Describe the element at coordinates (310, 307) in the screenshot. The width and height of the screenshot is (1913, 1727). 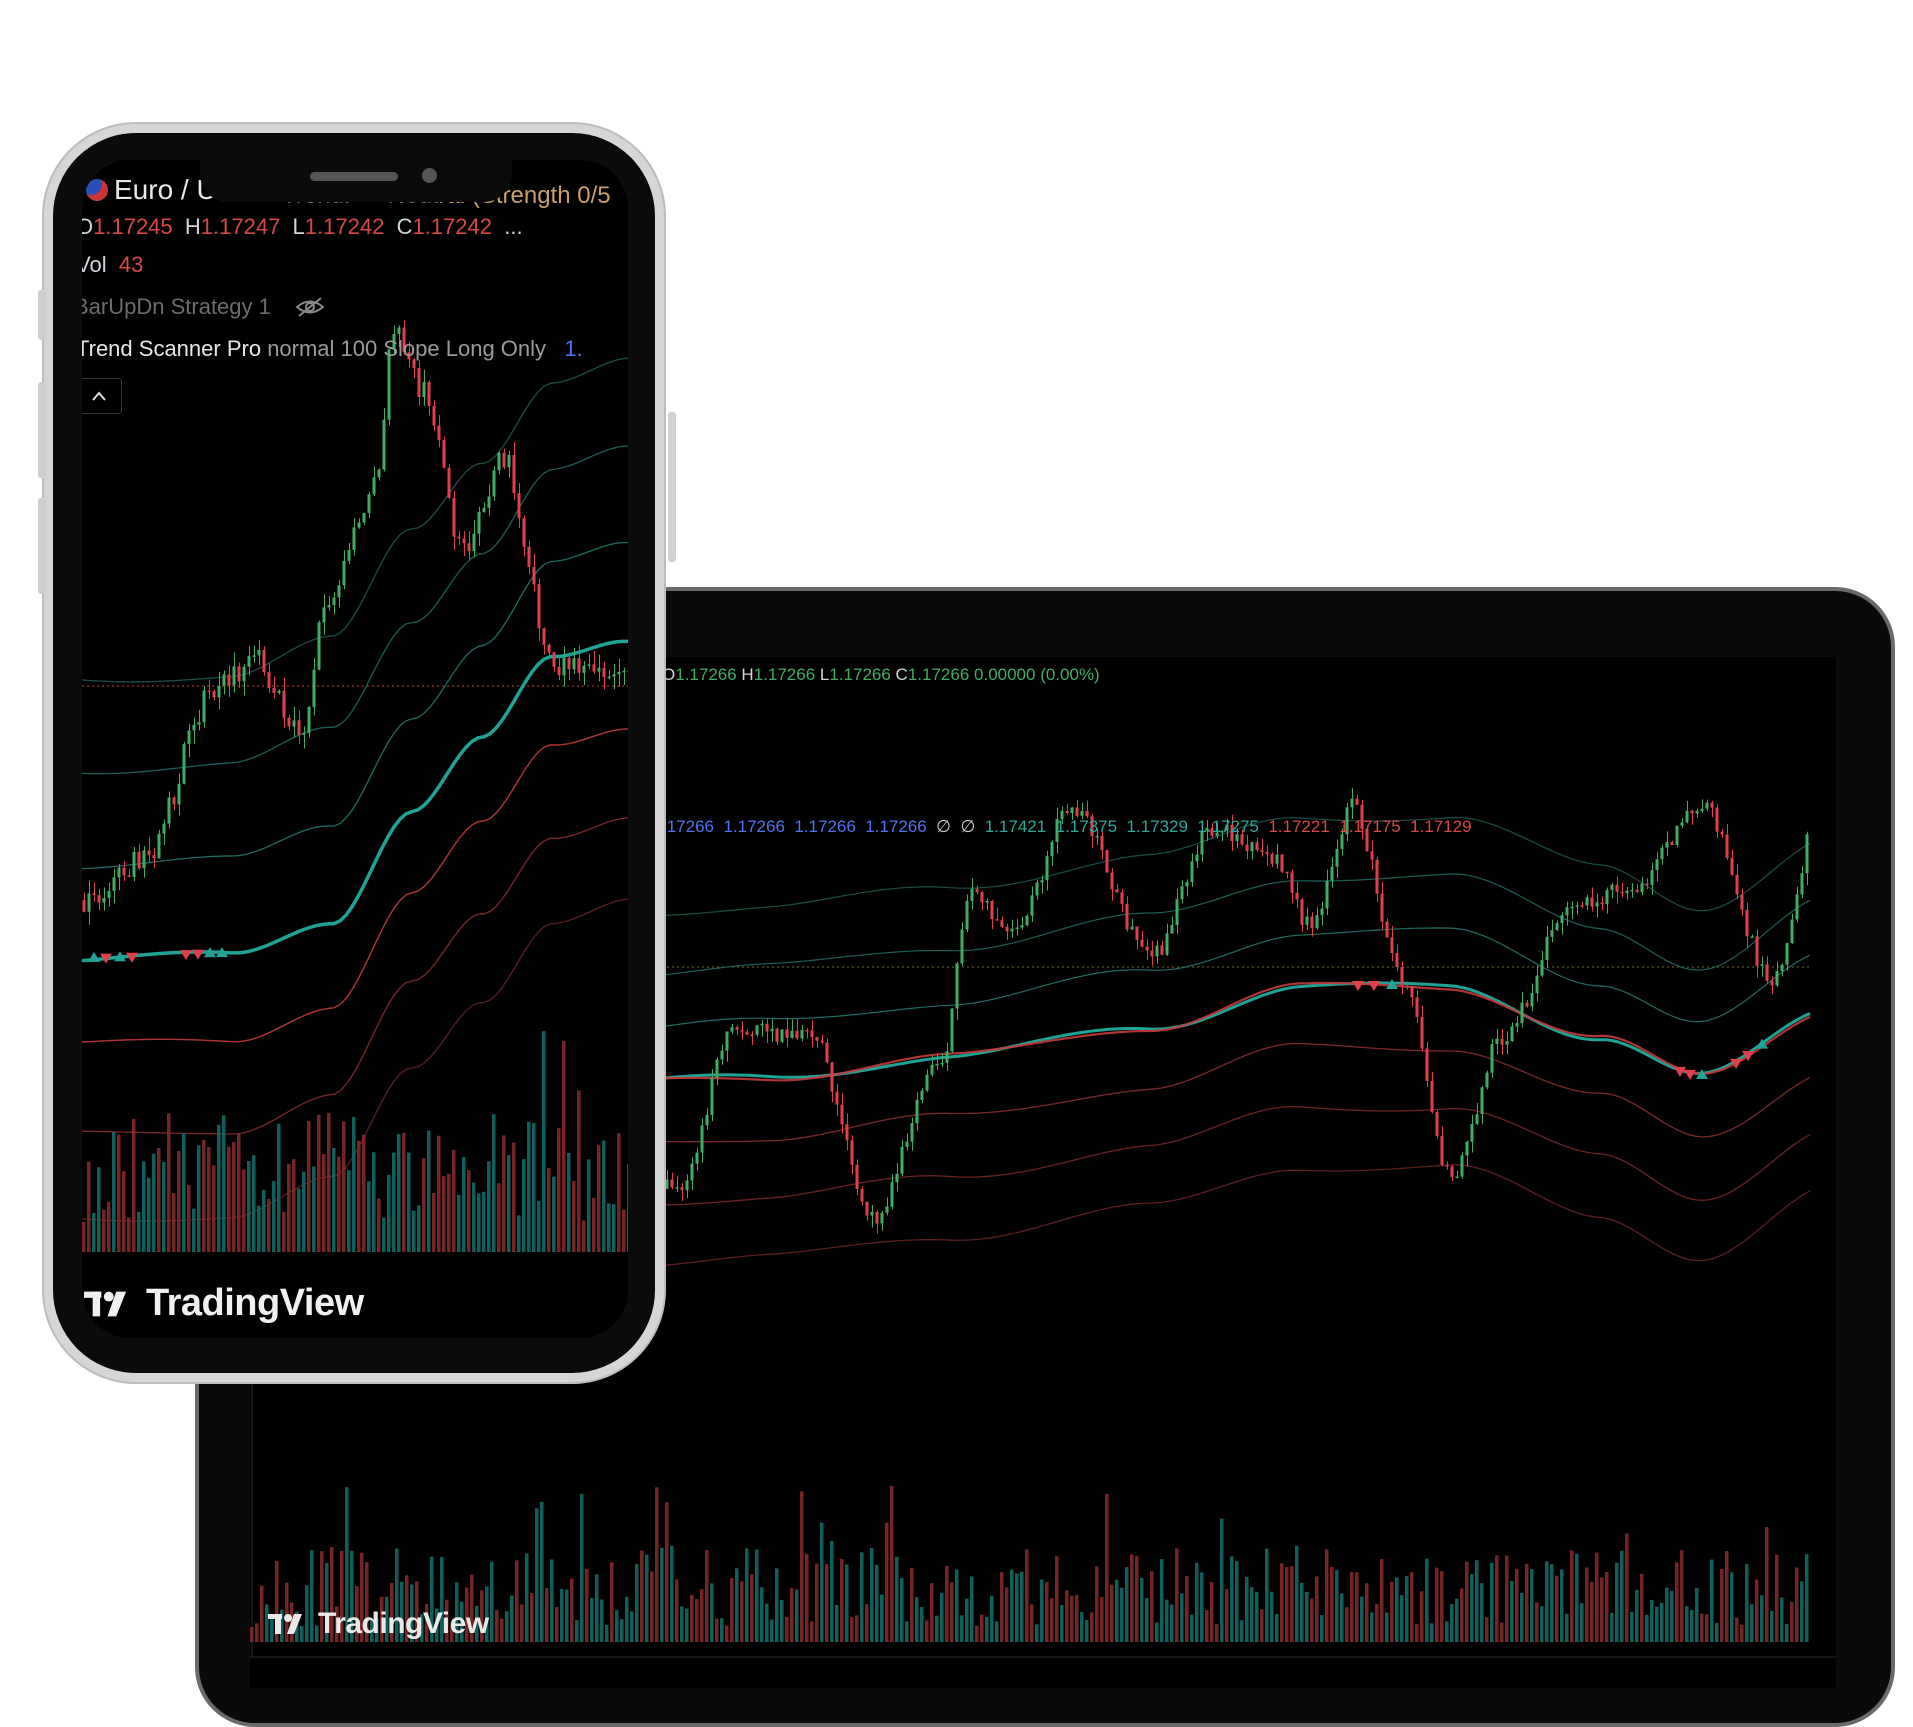
I see `hidden-eye-icon` at that location.